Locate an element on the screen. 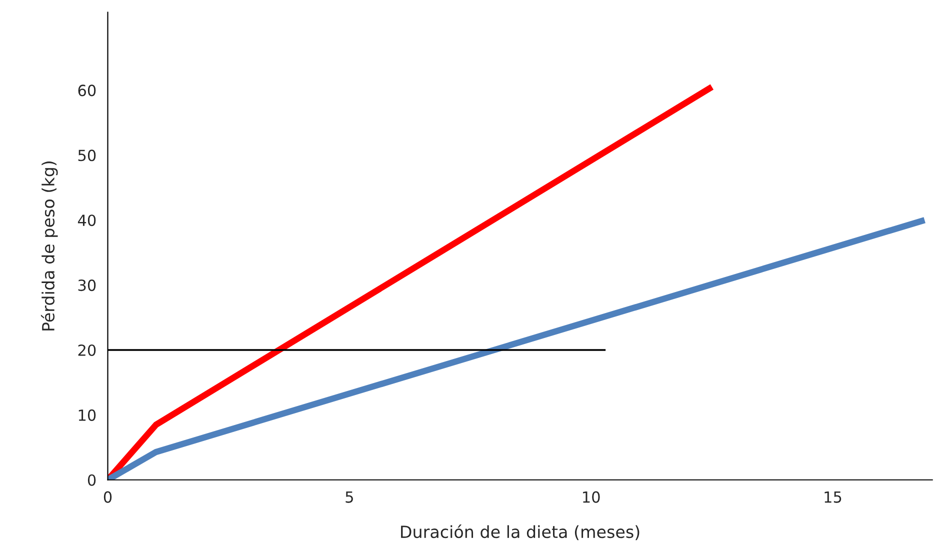 The width and height of the screenshot is (937, 558). x-tick-label: 10 is located at coordinates (591, 497).